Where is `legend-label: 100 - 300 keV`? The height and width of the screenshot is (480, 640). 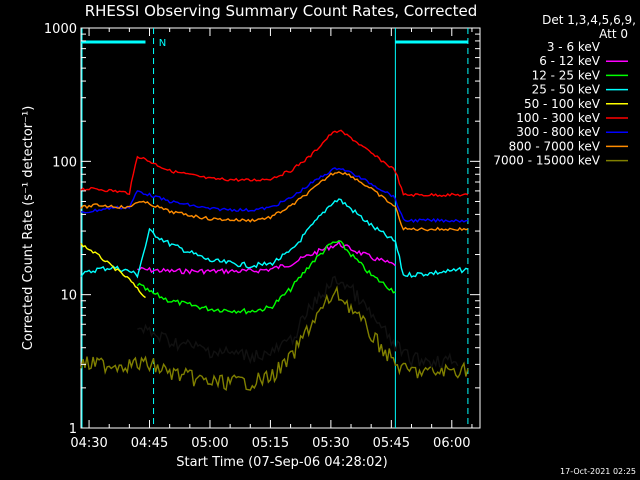
legend-label: 100 - 300 keV is located at coordinates (558, 118).